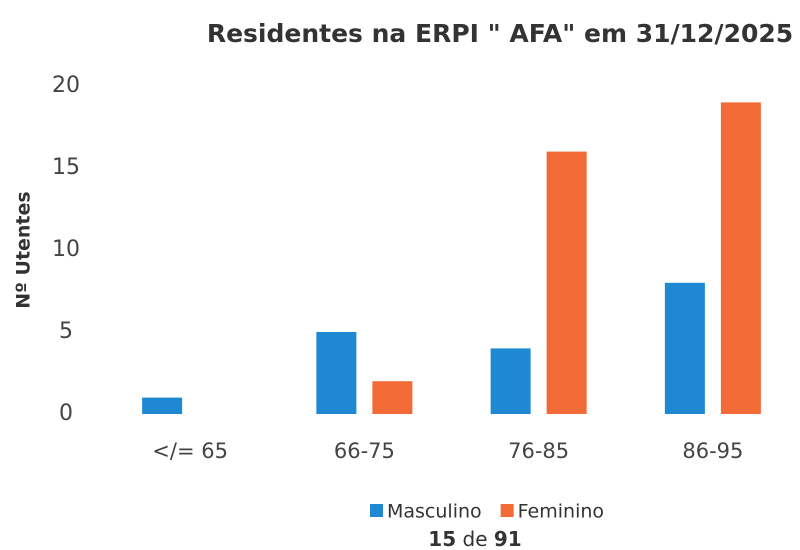  I want to click on footer: 15 de 91, so click(474, 538).